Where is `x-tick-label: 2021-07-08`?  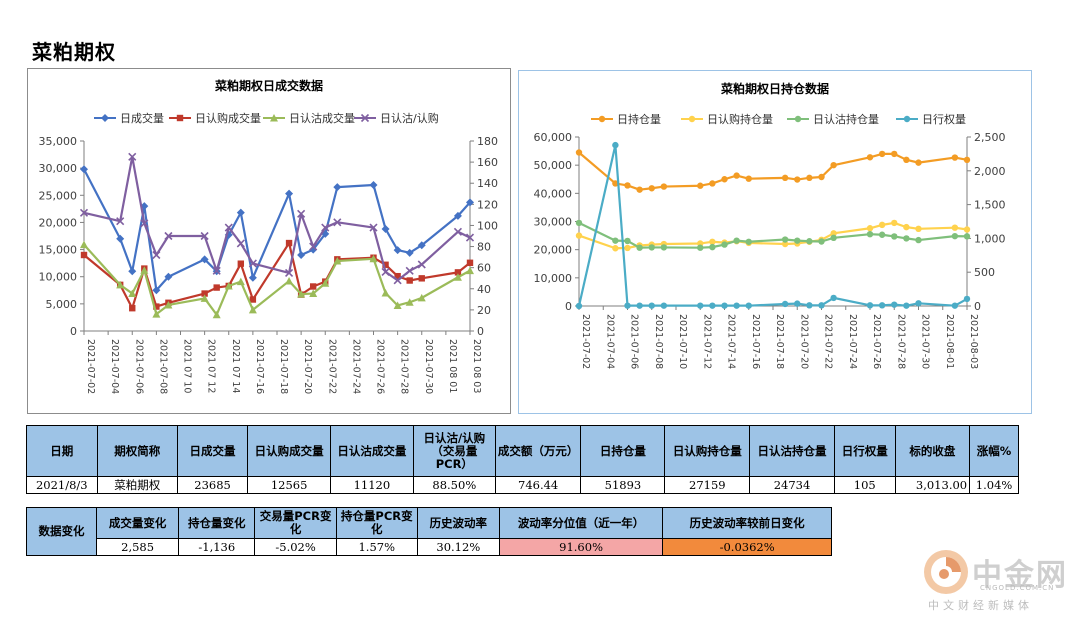
x-tick-label: 2021-07-08 is located at coordinates (658, 341).